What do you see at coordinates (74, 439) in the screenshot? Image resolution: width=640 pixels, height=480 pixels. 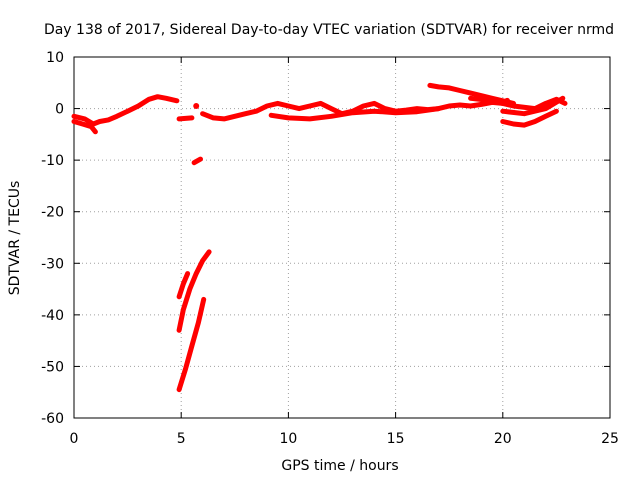 I see `x-tick-label: 0` at bounding box center [74, 439].